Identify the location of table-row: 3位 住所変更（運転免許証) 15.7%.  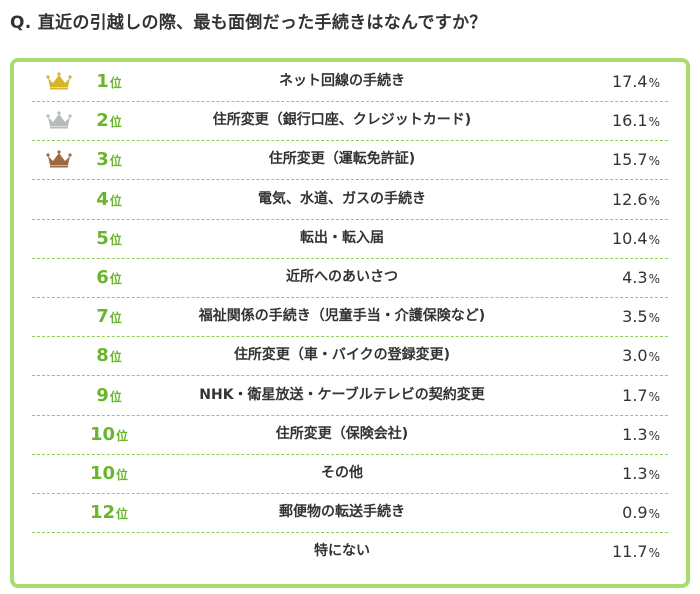
(350, 160).